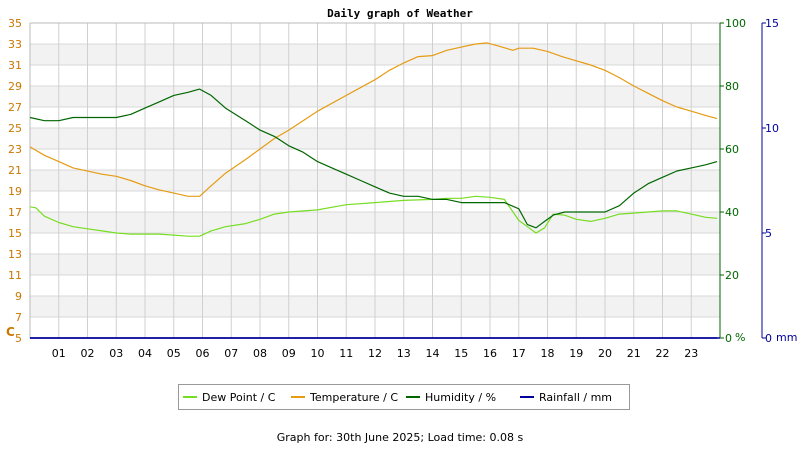  What do you see at coordinates (174, 353) in the screenshot?
I see `x-axis-tick-label: 05` at bounding box center [174, 353].